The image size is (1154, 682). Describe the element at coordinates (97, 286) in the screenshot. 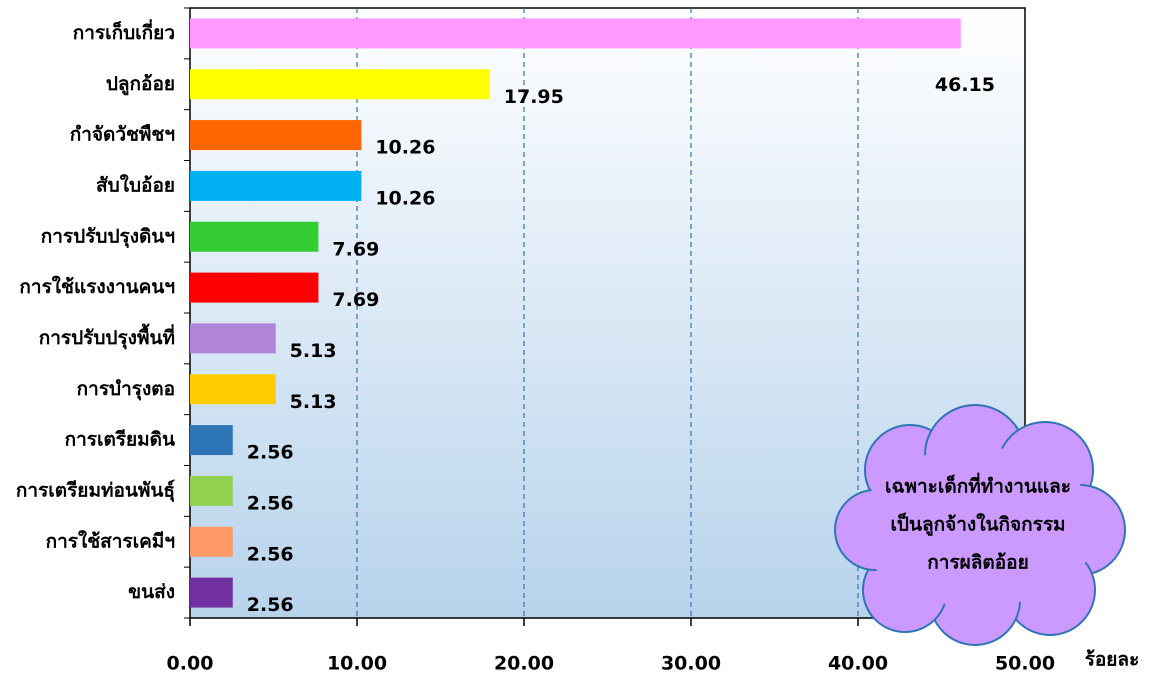

I see `y-tick-label: การใช้แรงงานคนฯ` at that location.